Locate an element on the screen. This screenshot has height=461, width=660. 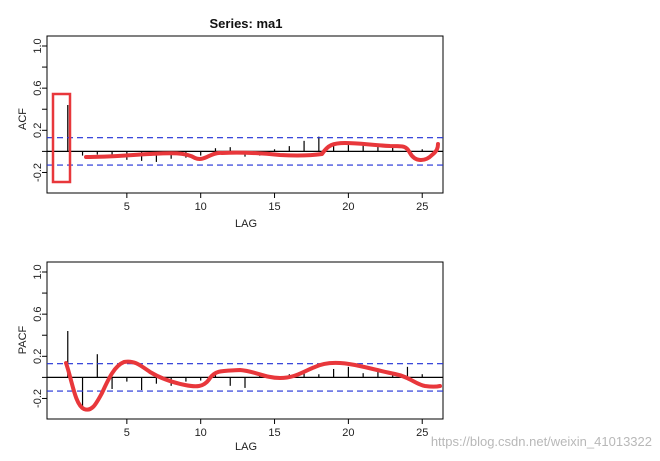
acf-x-tick-label: 25 is located at coordinates (422, 207).